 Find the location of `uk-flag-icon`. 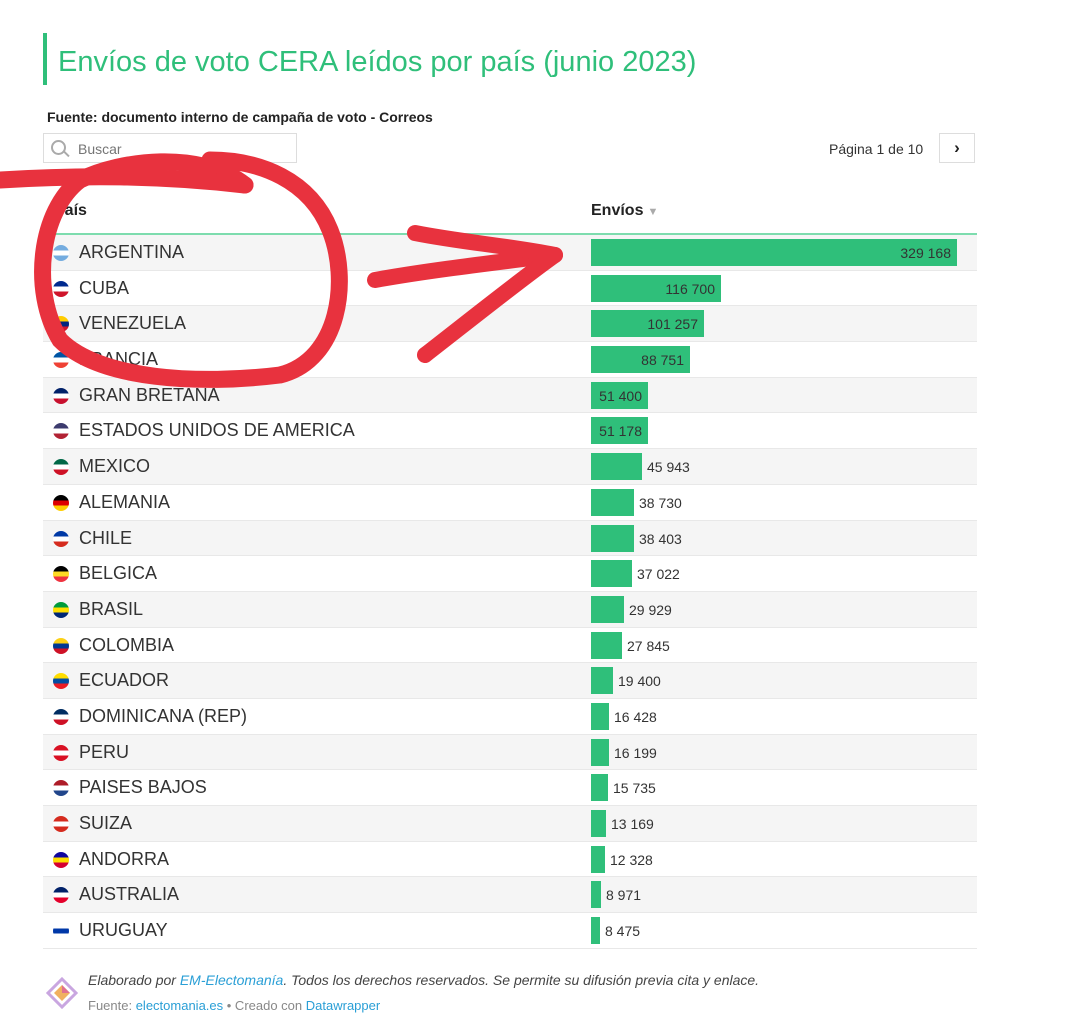

uk-flag-icon is located at coordinates (61, 395).